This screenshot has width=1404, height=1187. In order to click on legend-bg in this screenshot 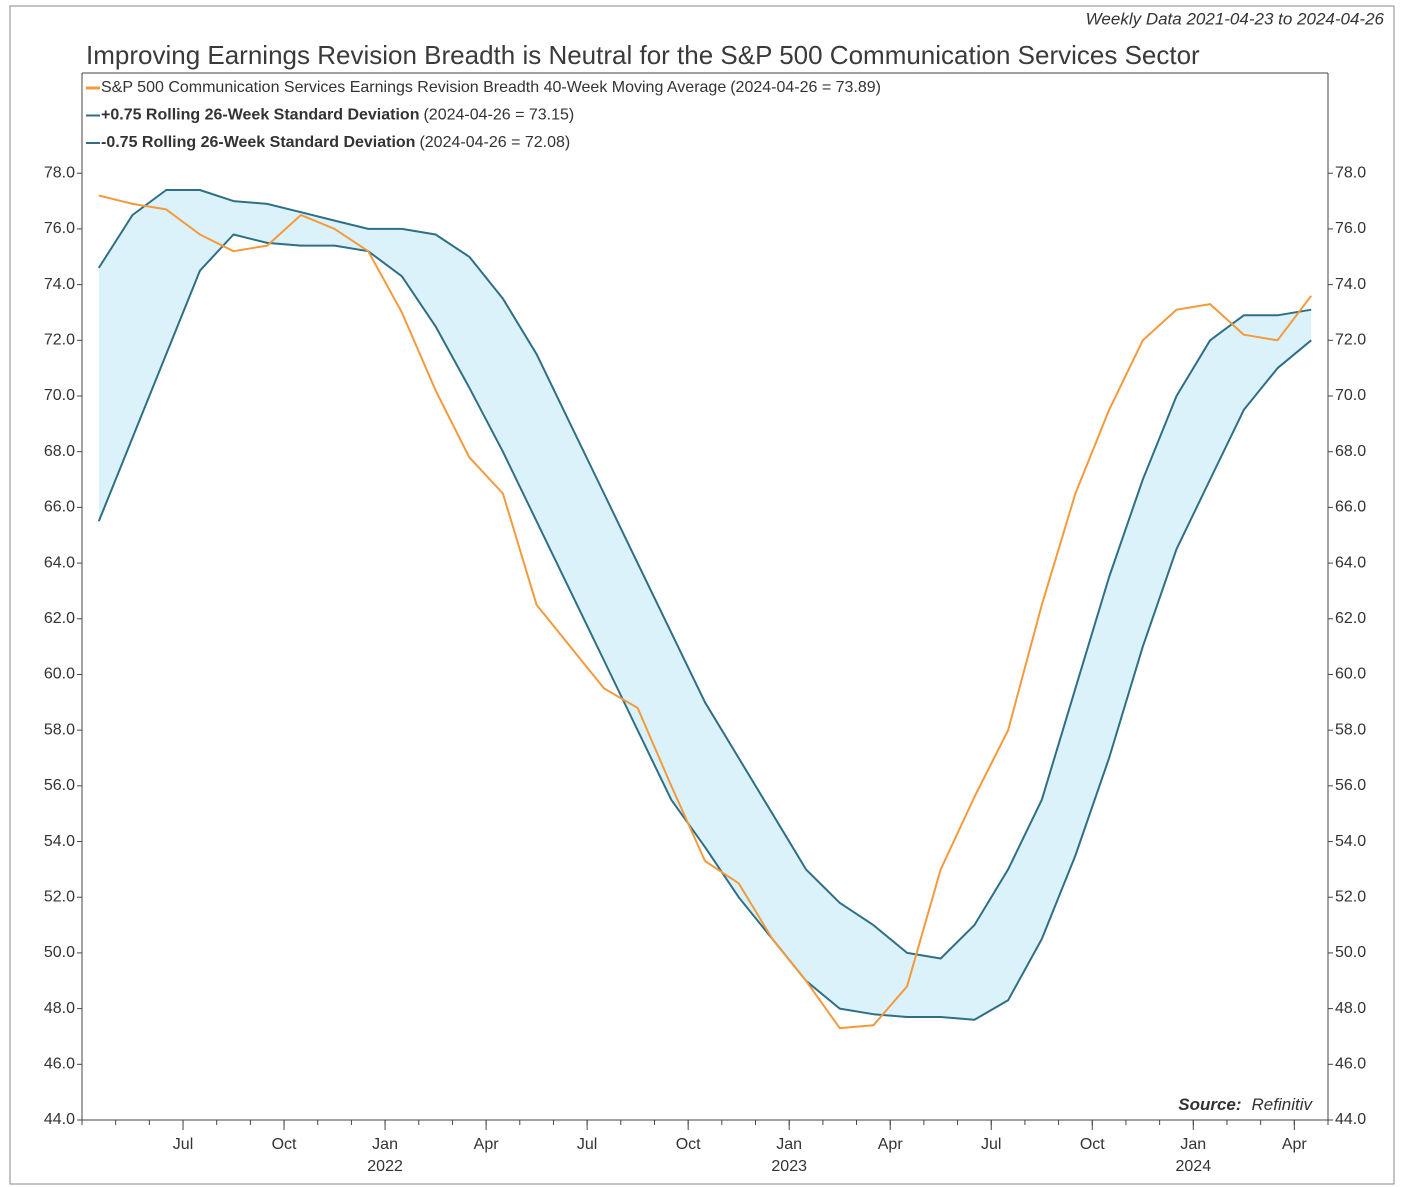, I will do `click(563, 115)`.